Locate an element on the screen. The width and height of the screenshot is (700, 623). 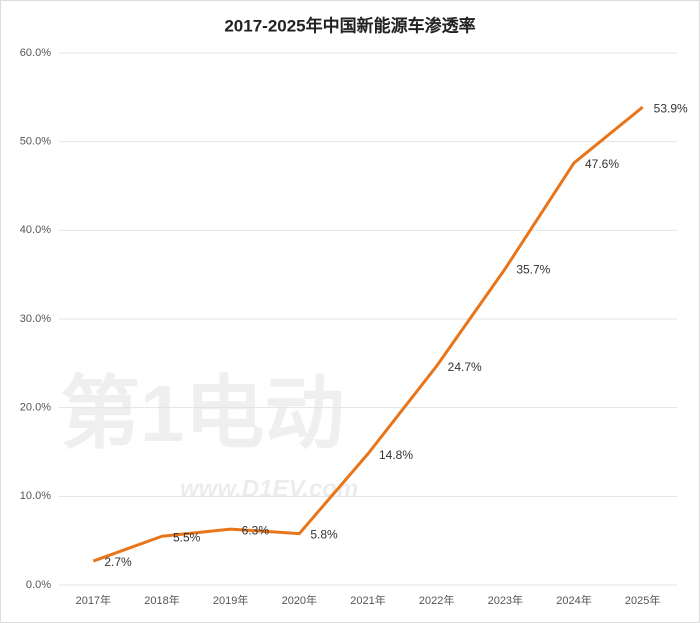
data-label: 35.7% is located at coordinates (533, 270).